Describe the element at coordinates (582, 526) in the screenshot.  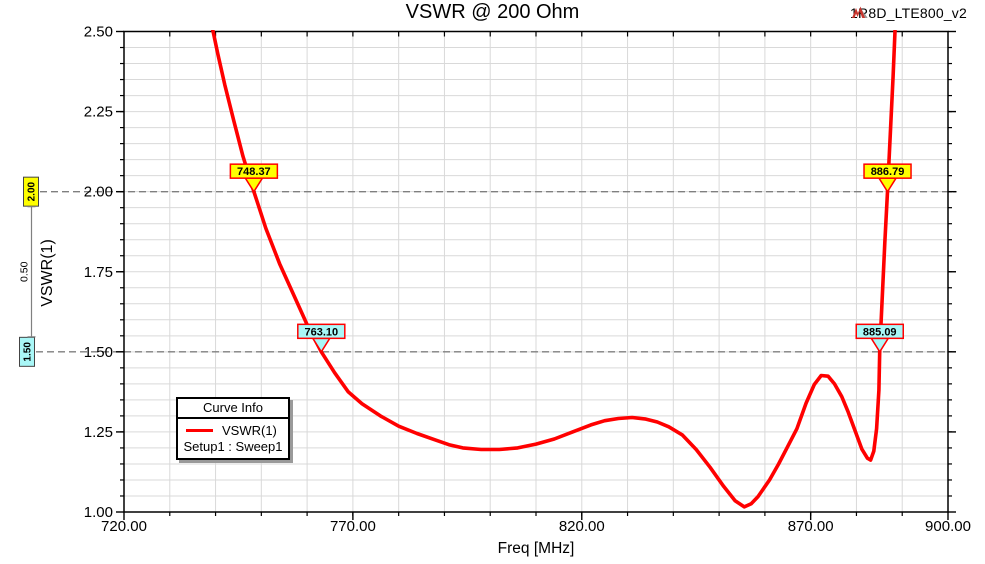
I see `x-tick-label: 820.00` at that location.